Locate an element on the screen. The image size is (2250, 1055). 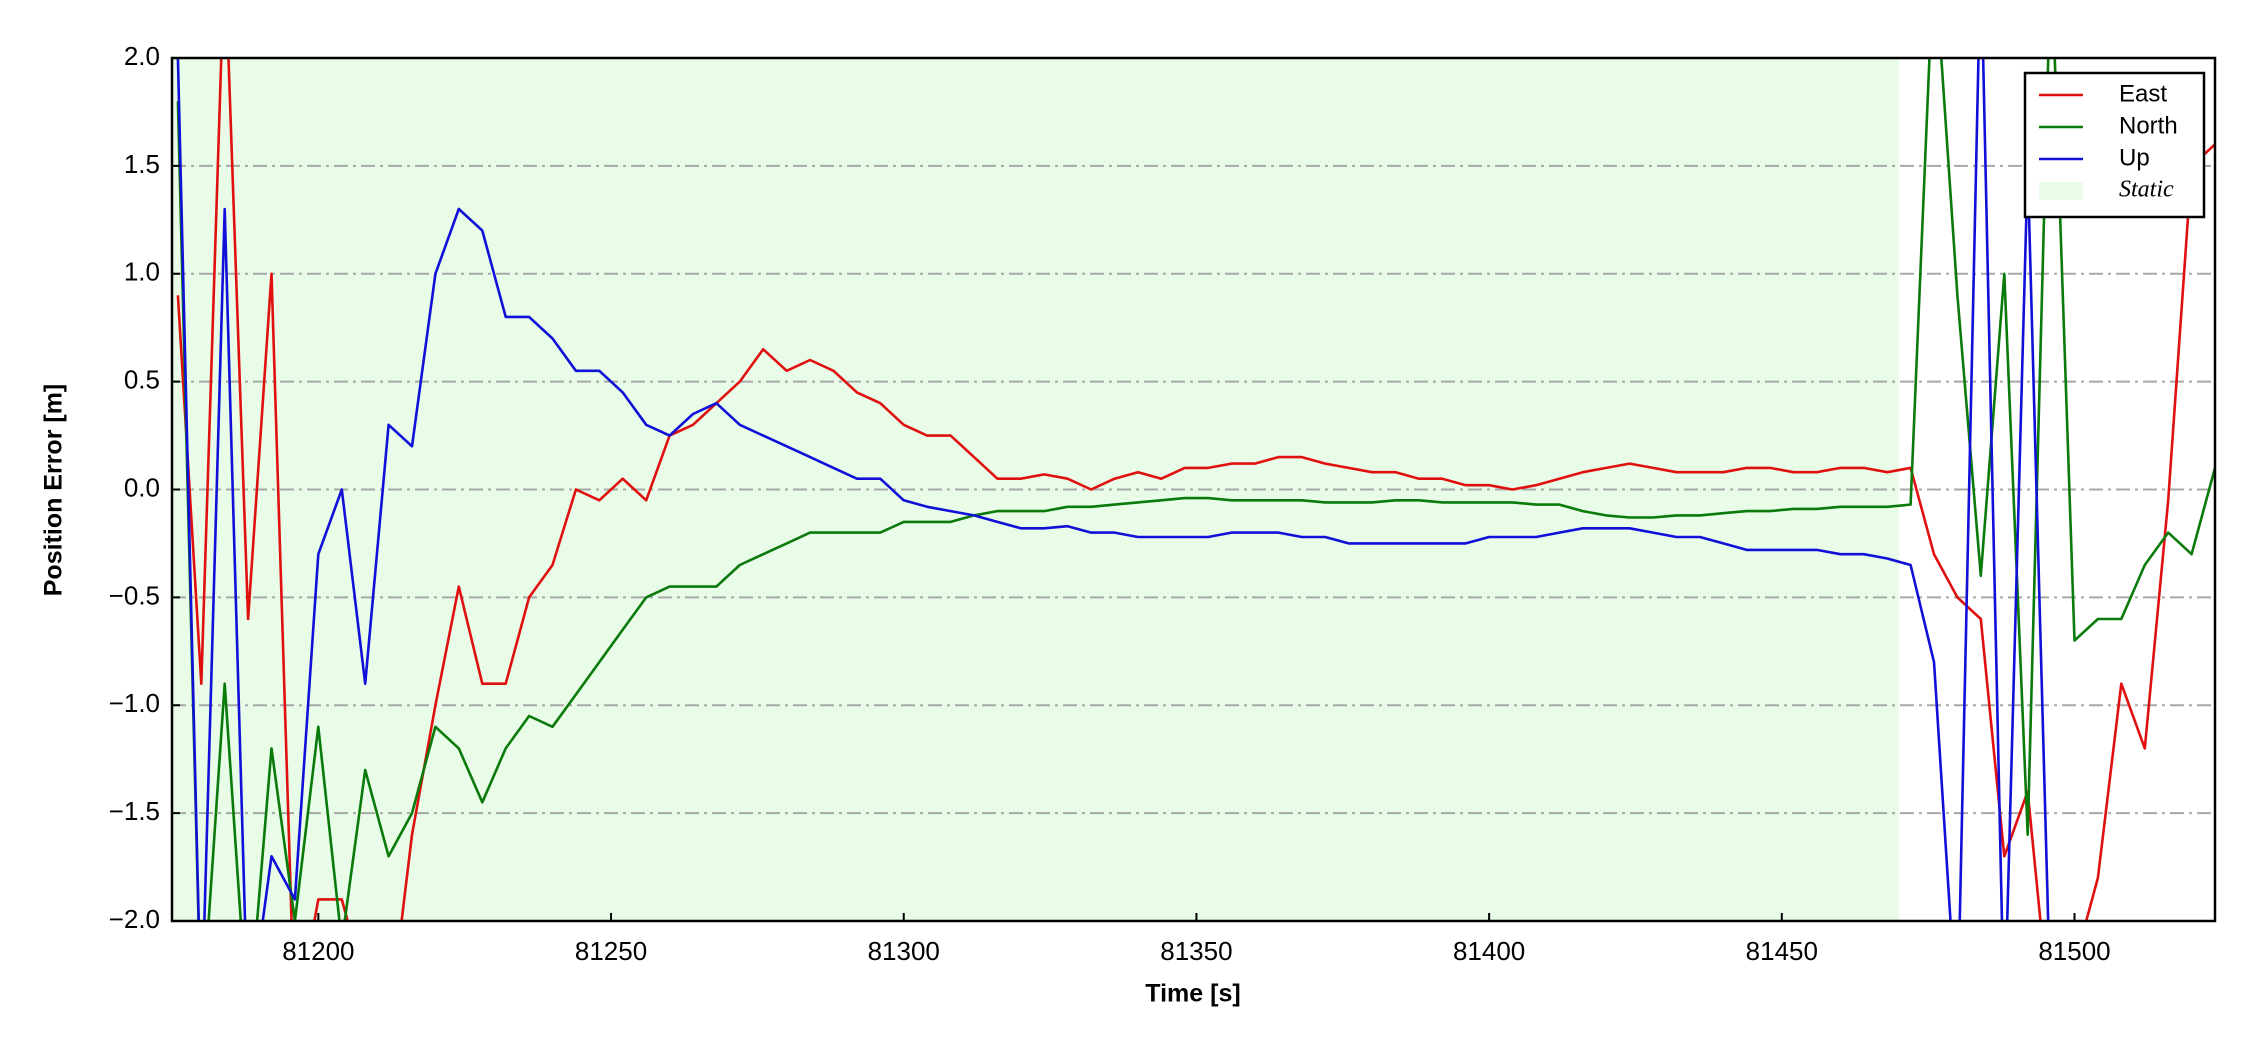
y-tick-label: 1.5 is located at coordinates (142, 164).